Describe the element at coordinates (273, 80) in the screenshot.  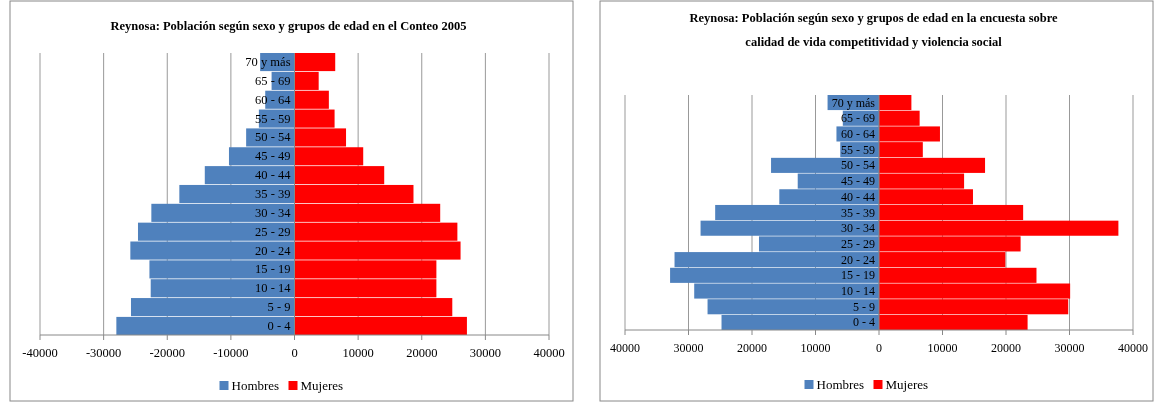
I see `y-tick-label: 65 - 69` at that location.